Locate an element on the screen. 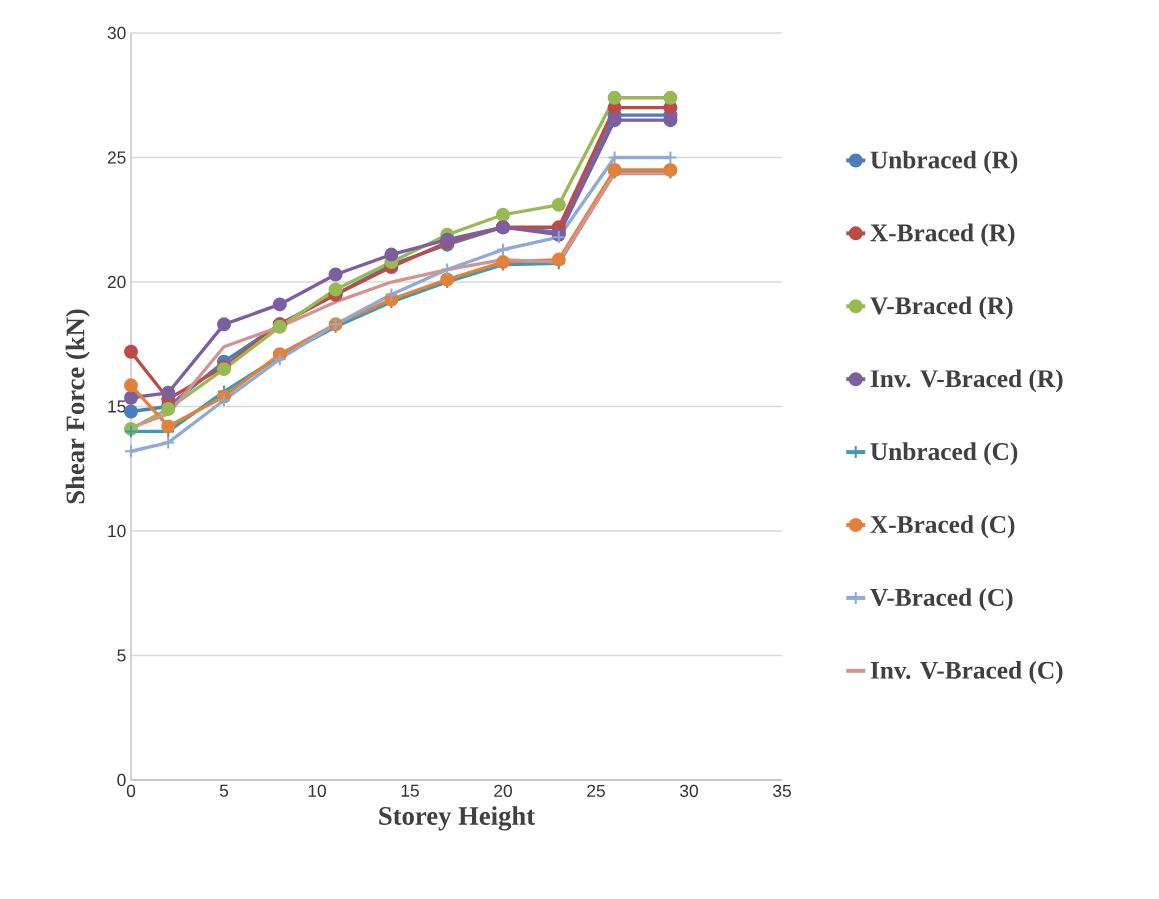  legend-label: Unbraced (R) is located at coordinates (944, 162).